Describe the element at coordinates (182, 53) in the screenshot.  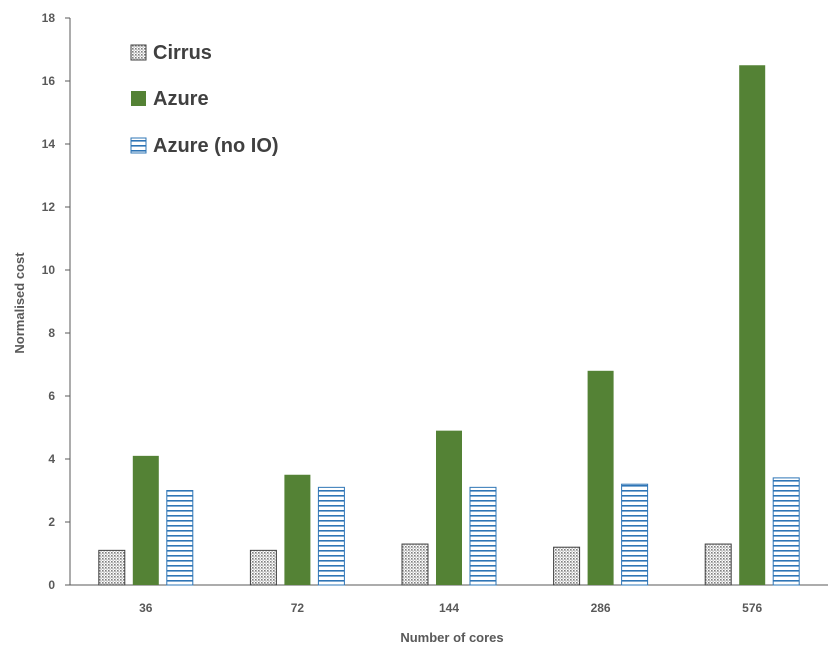
I see `legend-label: Cirrus` at that location.